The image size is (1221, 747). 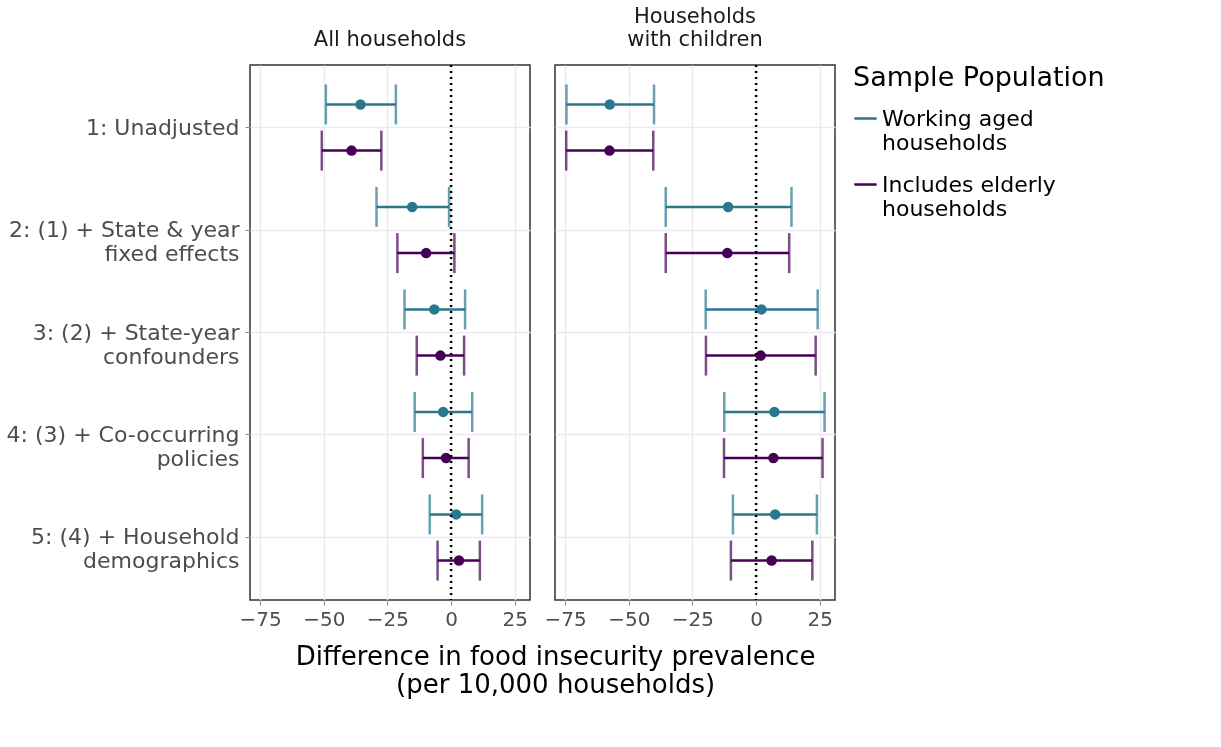 What do you see at coordinates (555, 669) in the screenshot?
I see `x-axis-title: Difference in food insecurity prevalence (per 10,000 households)` at bounding box center [555, 669].